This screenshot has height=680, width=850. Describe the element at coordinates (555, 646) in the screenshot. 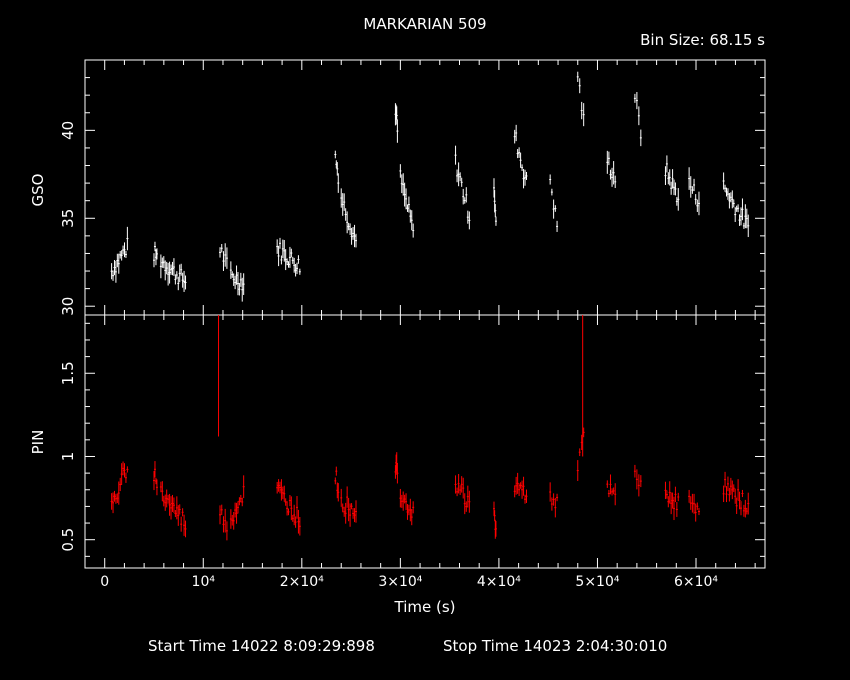

I see `stop-time-label: Stop Time 14023 2:04:30:010` at that location.